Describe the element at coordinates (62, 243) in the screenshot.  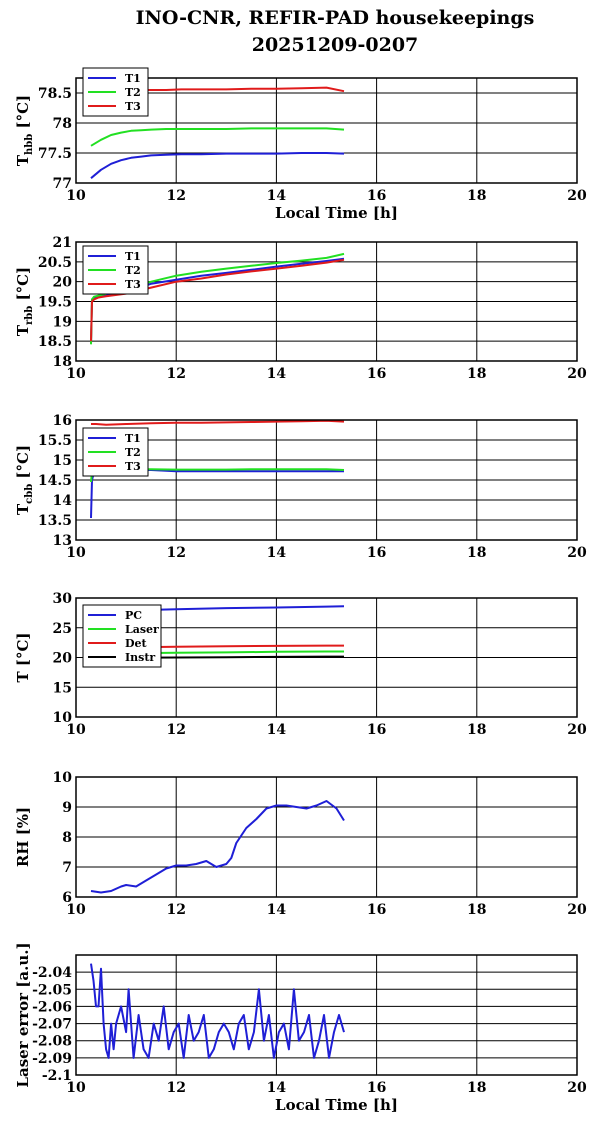
I see `y-tick-label: 21` at that location.